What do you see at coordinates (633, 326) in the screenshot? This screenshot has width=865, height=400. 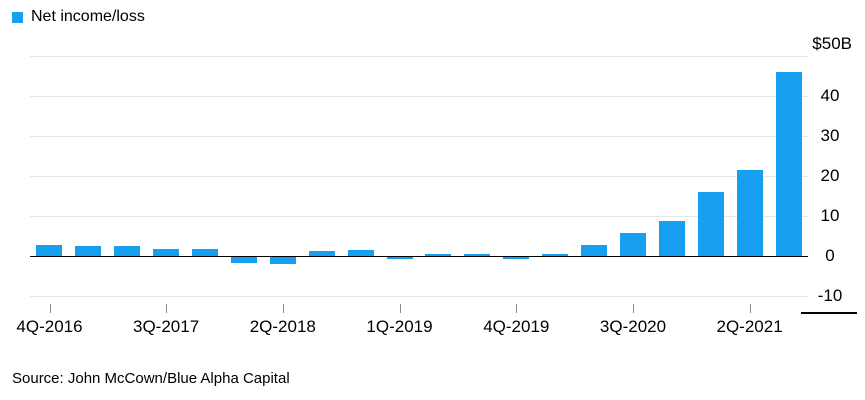 I see `x-axis-label-3q-2020: 3Q-2020` at bounding box center [633, 326].